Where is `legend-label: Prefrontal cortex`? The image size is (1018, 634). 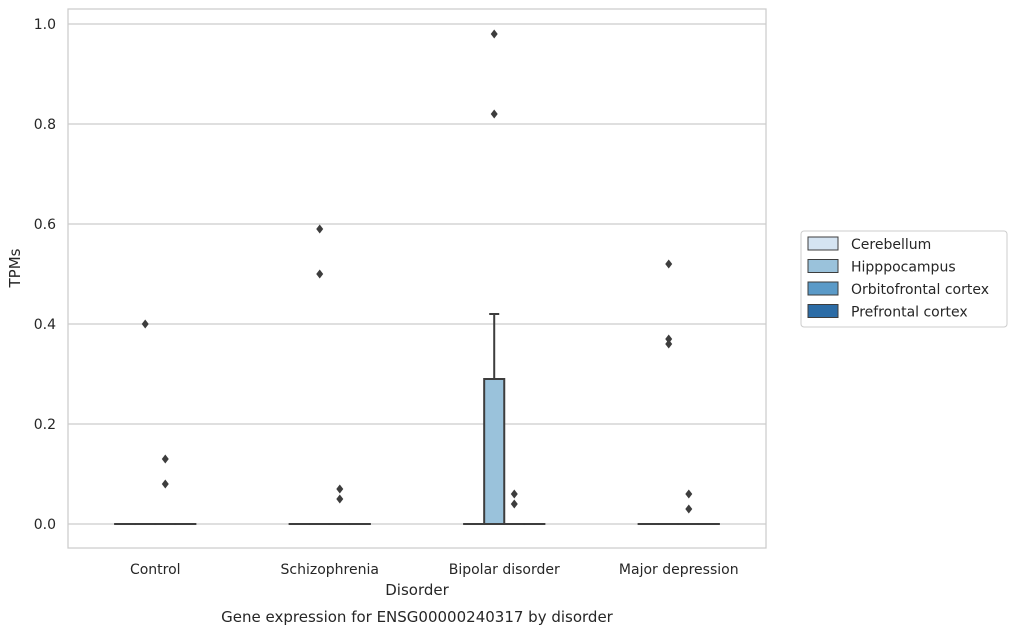 legend-label: Prefrontal cortex is located at coordinates (909, 313).